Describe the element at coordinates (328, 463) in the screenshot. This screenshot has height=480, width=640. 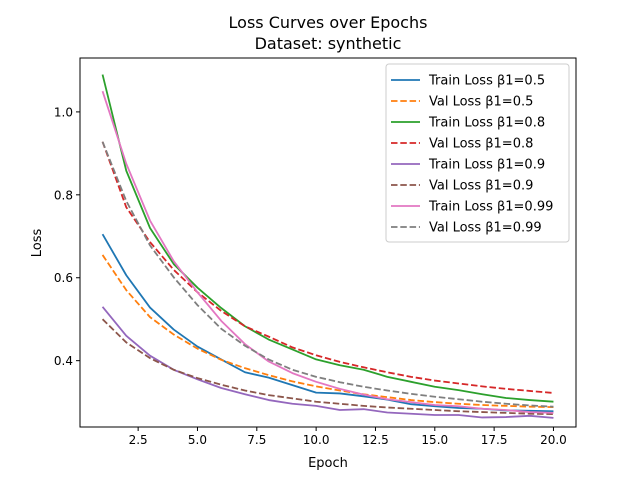
I see `x-axis-label: Epoch` at that location.